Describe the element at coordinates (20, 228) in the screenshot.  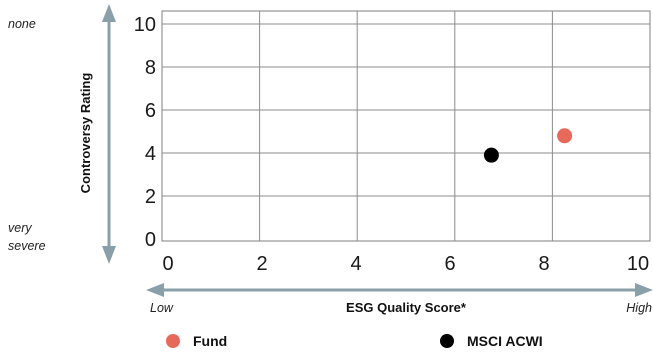
I see `y-axis-bottom-label-line1: very` at that location.